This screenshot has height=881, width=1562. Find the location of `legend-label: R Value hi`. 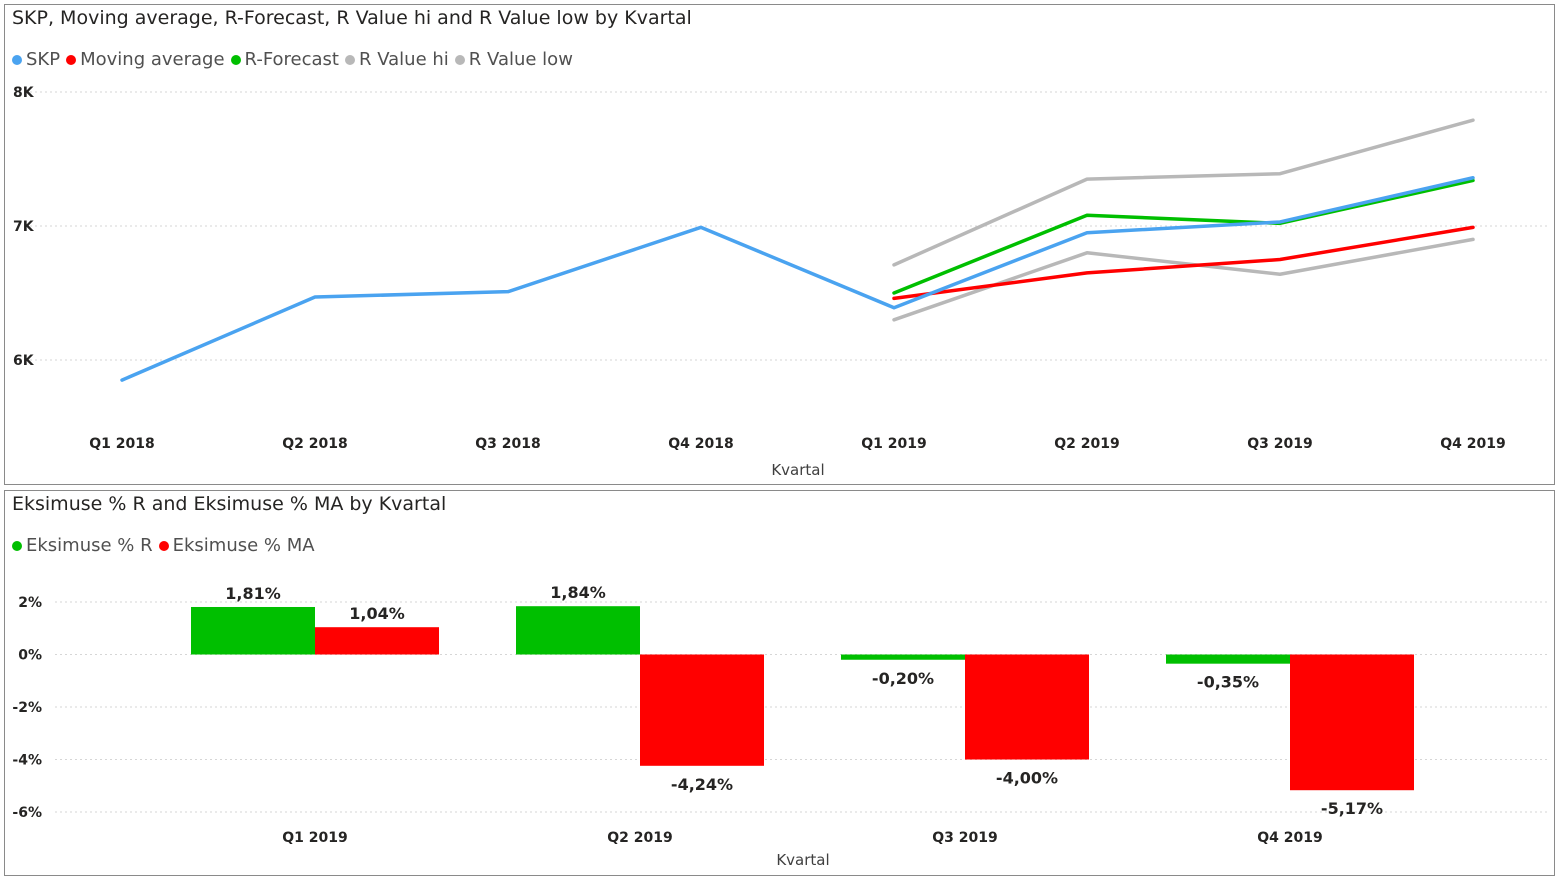

legend-label: R Value hi is located at coordinates (404, 59).